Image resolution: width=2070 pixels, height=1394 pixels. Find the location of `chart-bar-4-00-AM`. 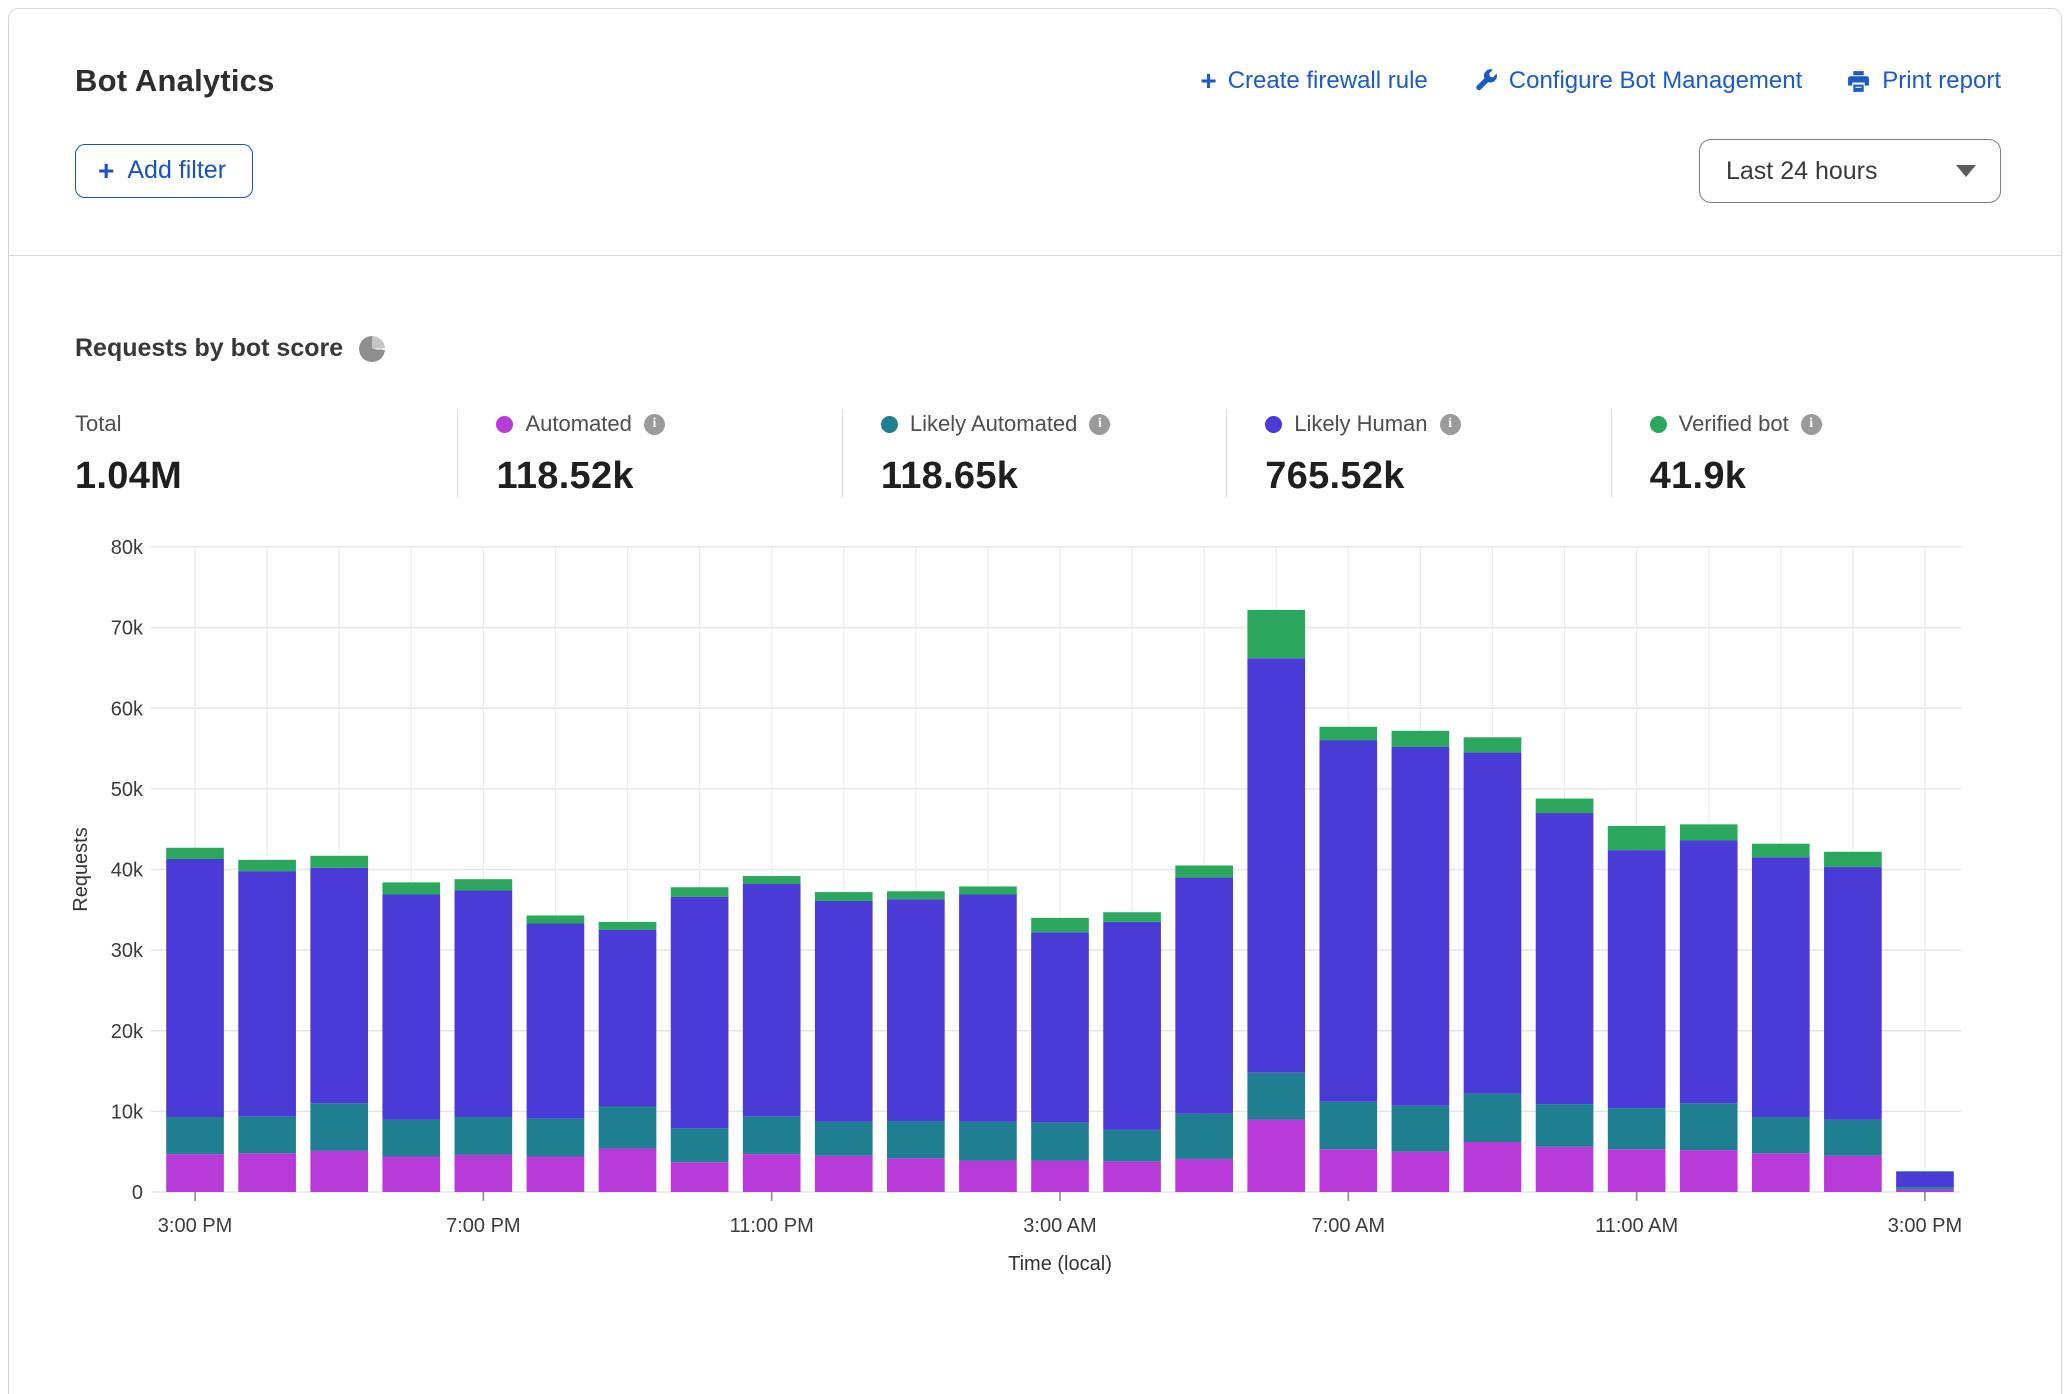

chart-bar-4-00-AM is located at coordinates (1132, 1052).